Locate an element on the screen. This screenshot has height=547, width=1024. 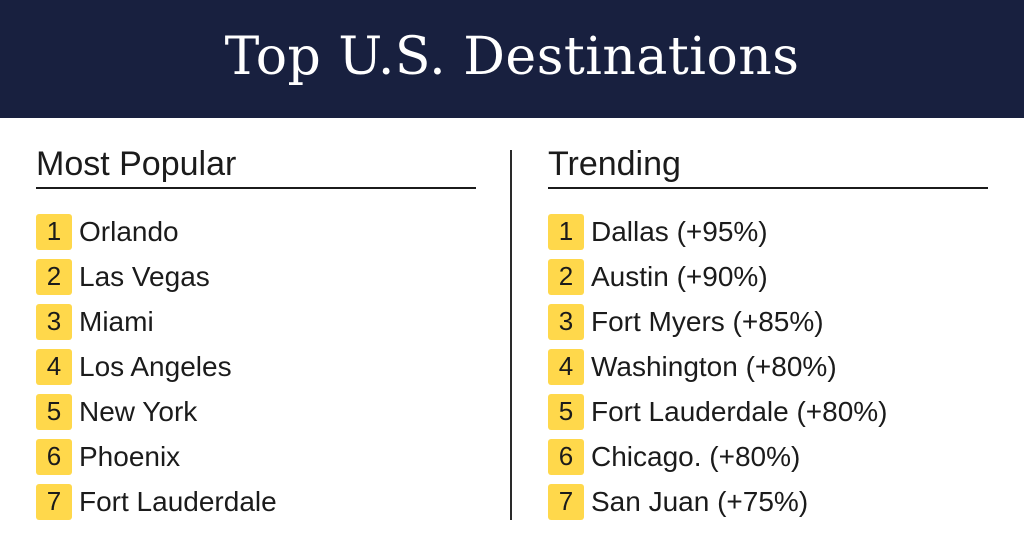
destination-label: Austin (+90%) is located at coordinates (679, 276).